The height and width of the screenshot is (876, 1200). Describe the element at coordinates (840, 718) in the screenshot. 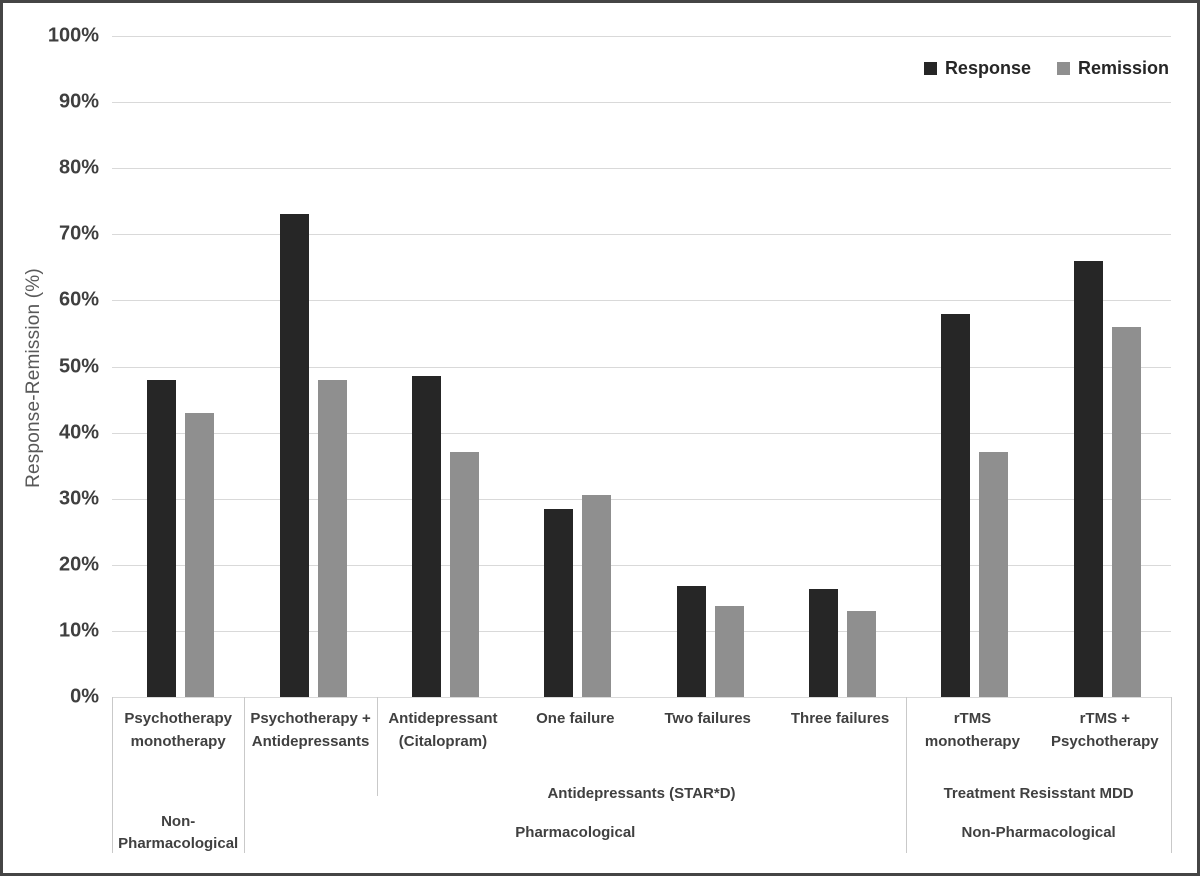

I see `category-label: Three failures` at that location.